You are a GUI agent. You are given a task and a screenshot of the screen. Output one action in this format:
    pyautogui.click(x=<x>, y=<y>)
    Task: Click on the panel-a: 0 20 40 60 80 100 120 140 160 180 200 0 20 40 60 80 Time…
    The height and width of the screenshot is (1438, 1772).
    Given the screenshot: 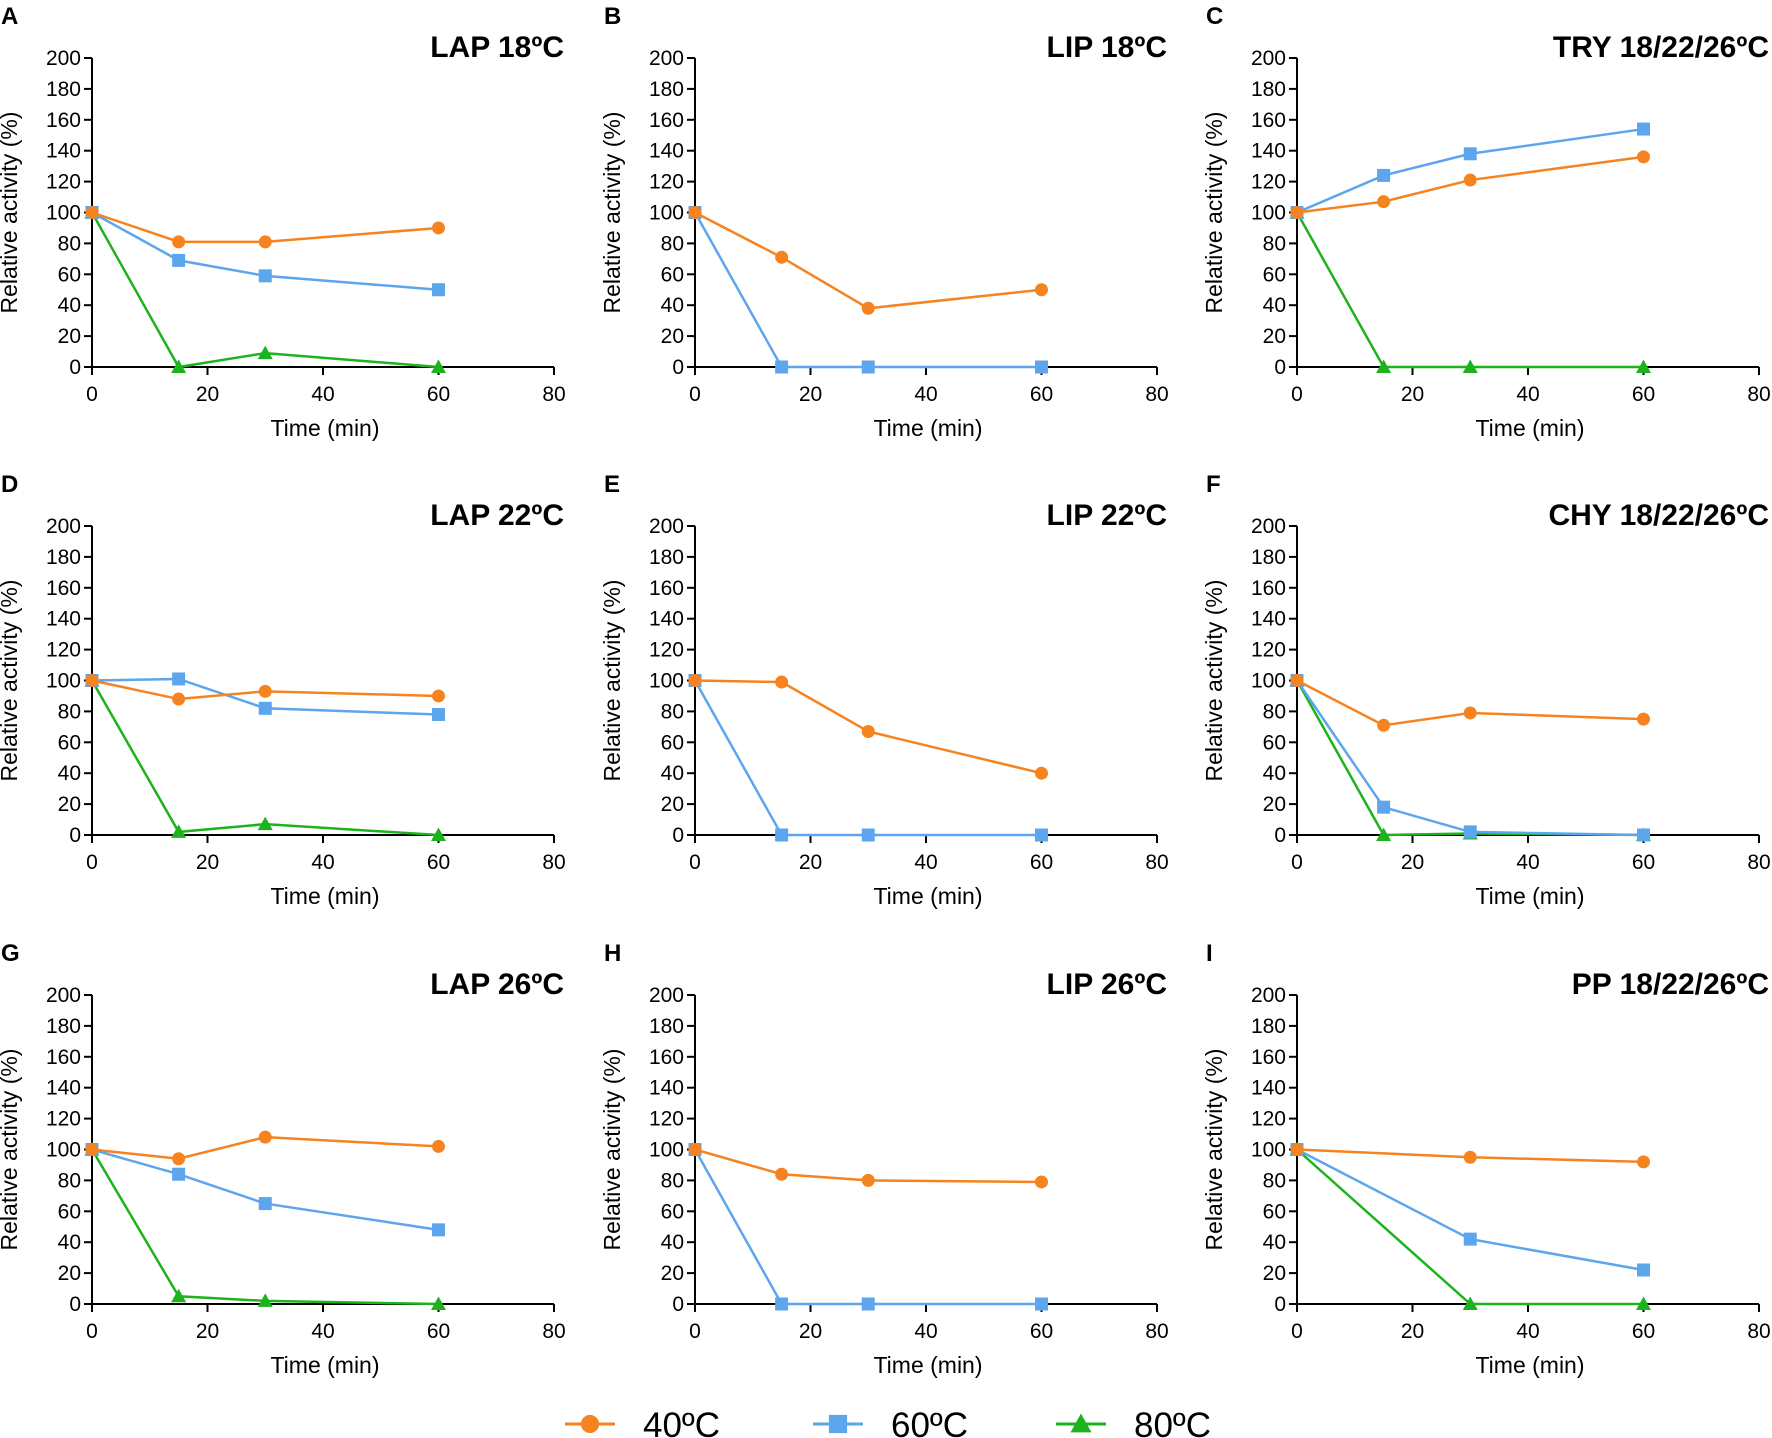 What is the action you would take?
    pyautogui.click(x=283, y=222)
    